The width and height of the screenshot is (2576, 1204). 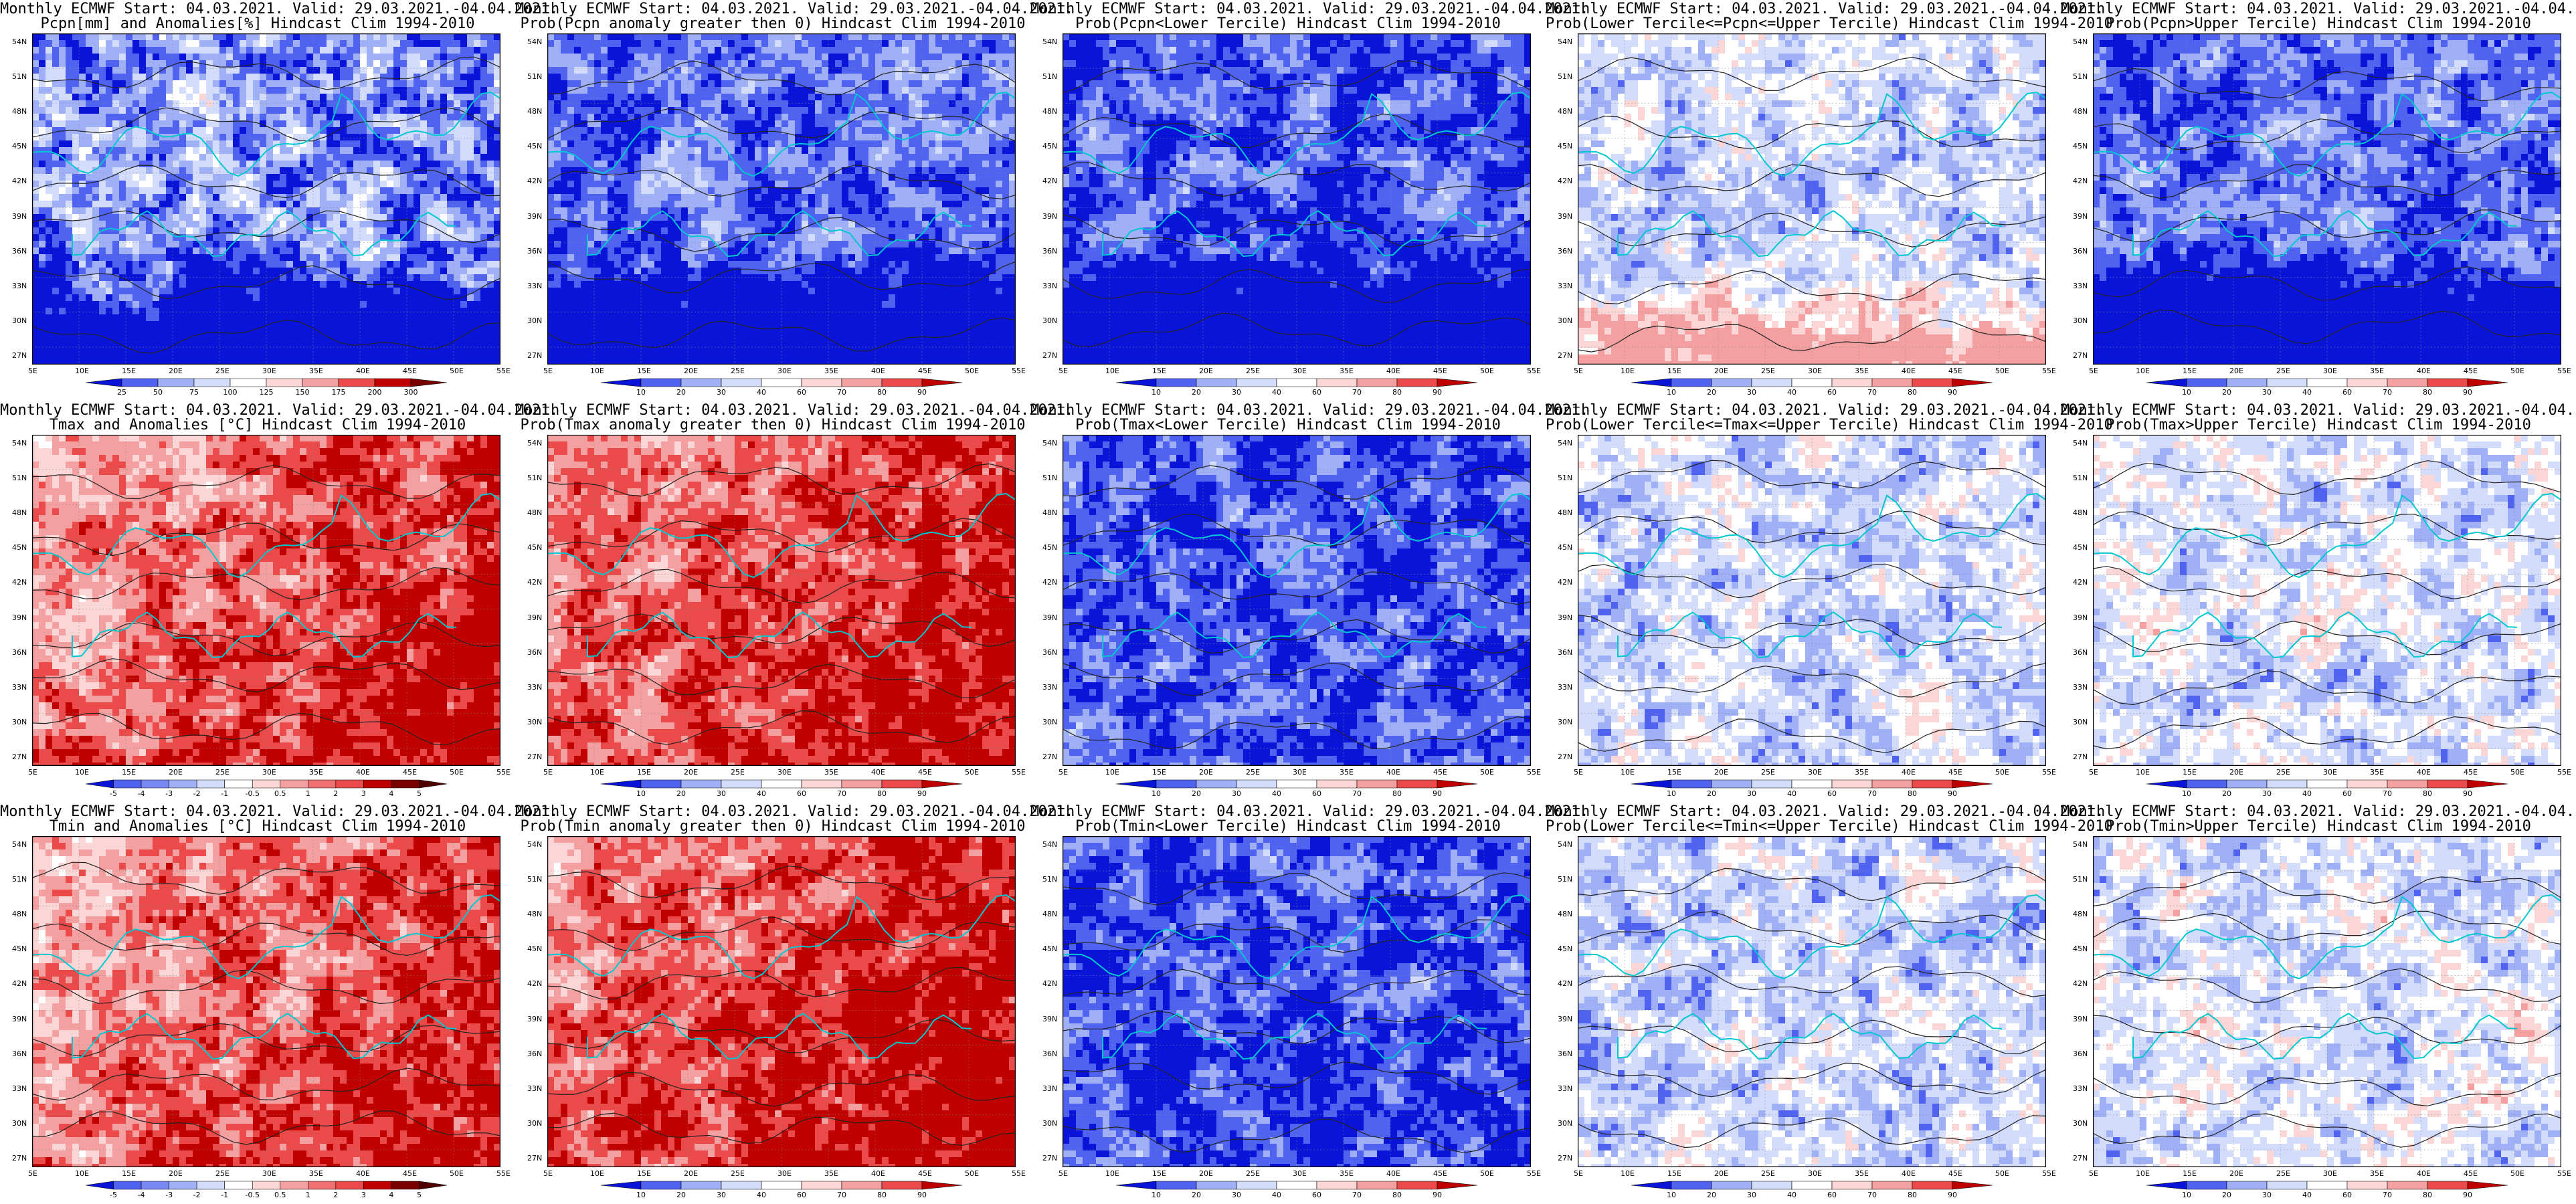 What do you see at coordinates (641, 392) in the screenshot?
I see `colorbar-label: 10` at bounding box center [641, 392].